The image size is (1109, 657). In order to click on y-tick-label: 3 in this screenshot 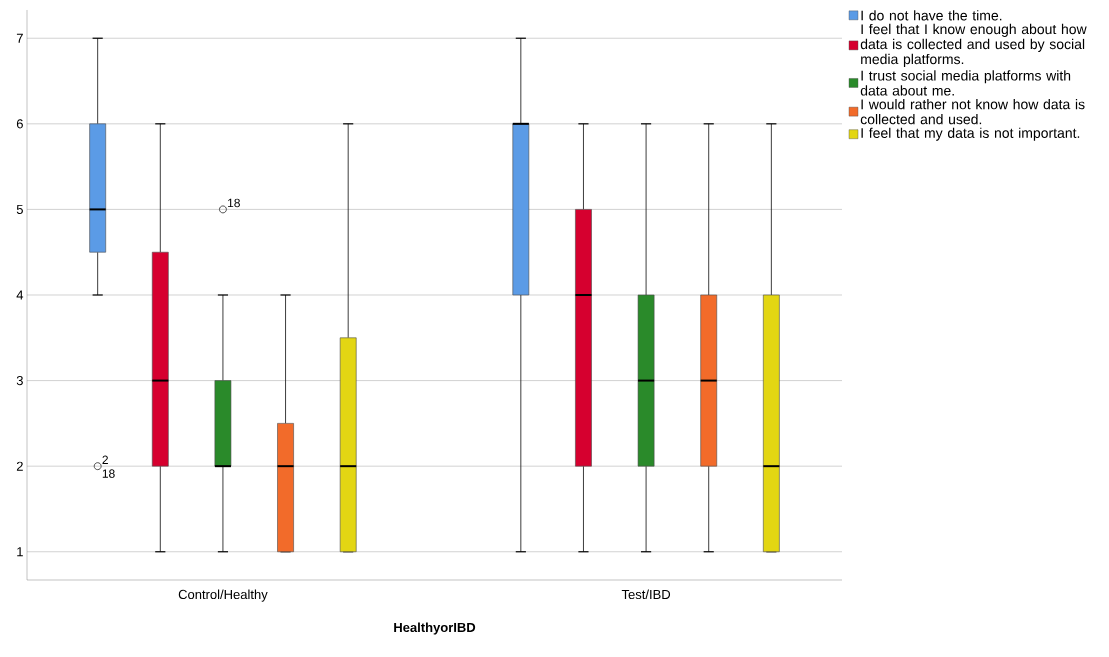, I will do `click(19, 380)`.